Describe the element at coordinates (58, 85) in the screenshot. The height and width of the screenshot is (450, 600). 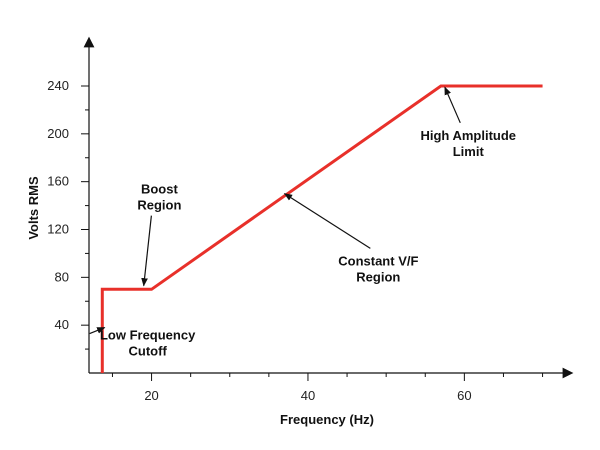
I see `y-tick-label: 240` at that location.